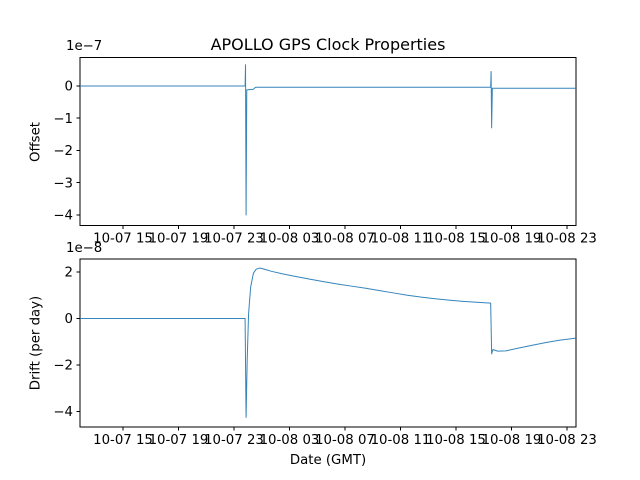  I want to click on x-axis-label: Date (GMT), so click(328, 460).